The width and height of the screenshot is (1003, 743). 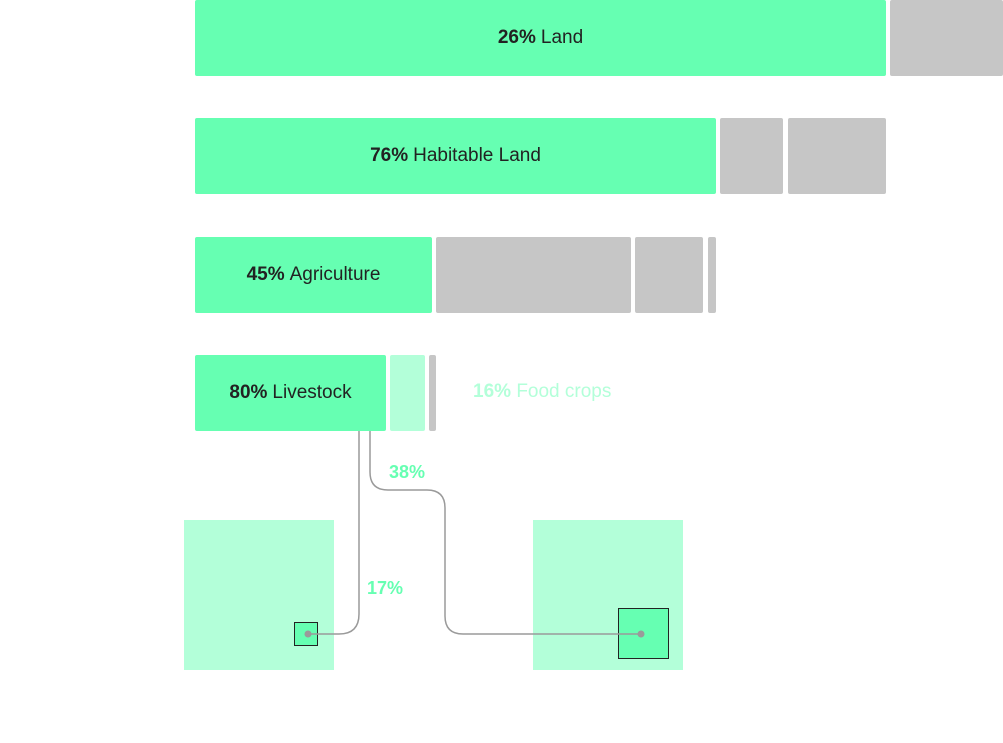 I want to click on livestock-bar: 80% Livestock, so click(x=290, y=393).